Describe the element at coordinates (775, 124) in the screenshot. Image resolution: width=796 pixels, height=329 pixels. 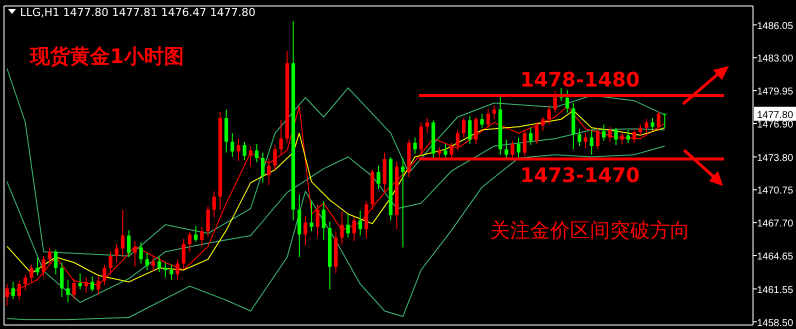
I see `y-tick-label: 1476.90` at that location.